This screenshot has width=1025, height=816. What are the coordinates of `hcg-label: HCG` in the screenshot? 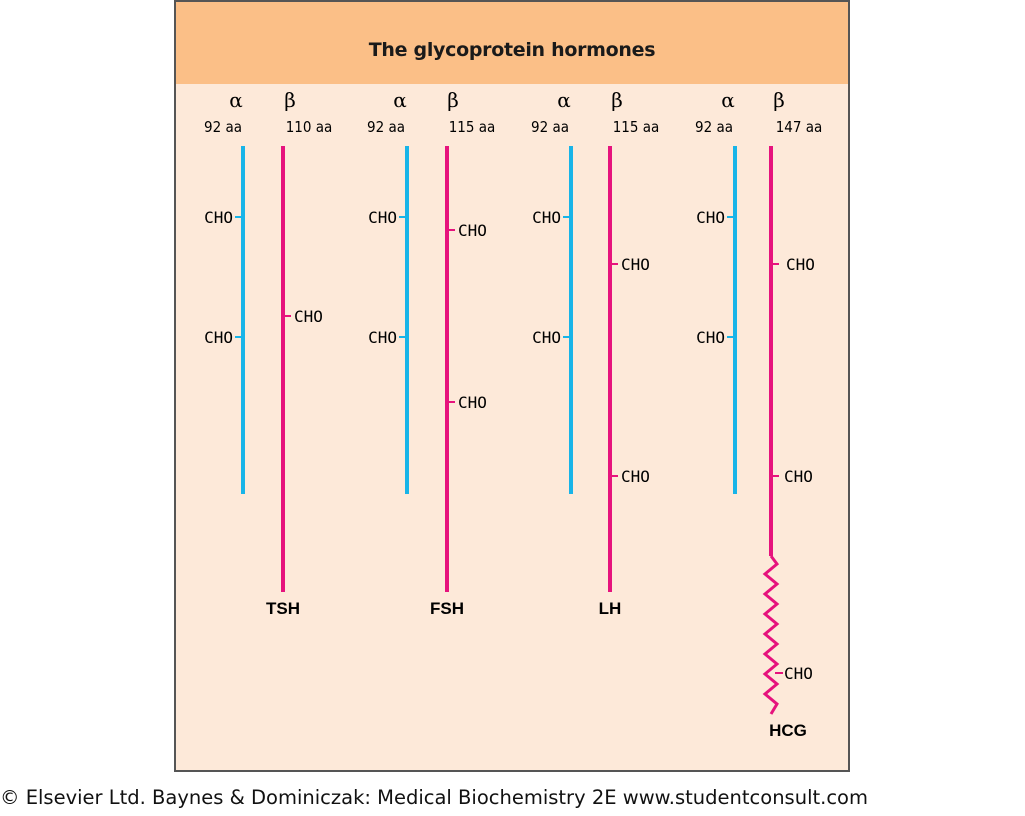 It's located at (788, 730).